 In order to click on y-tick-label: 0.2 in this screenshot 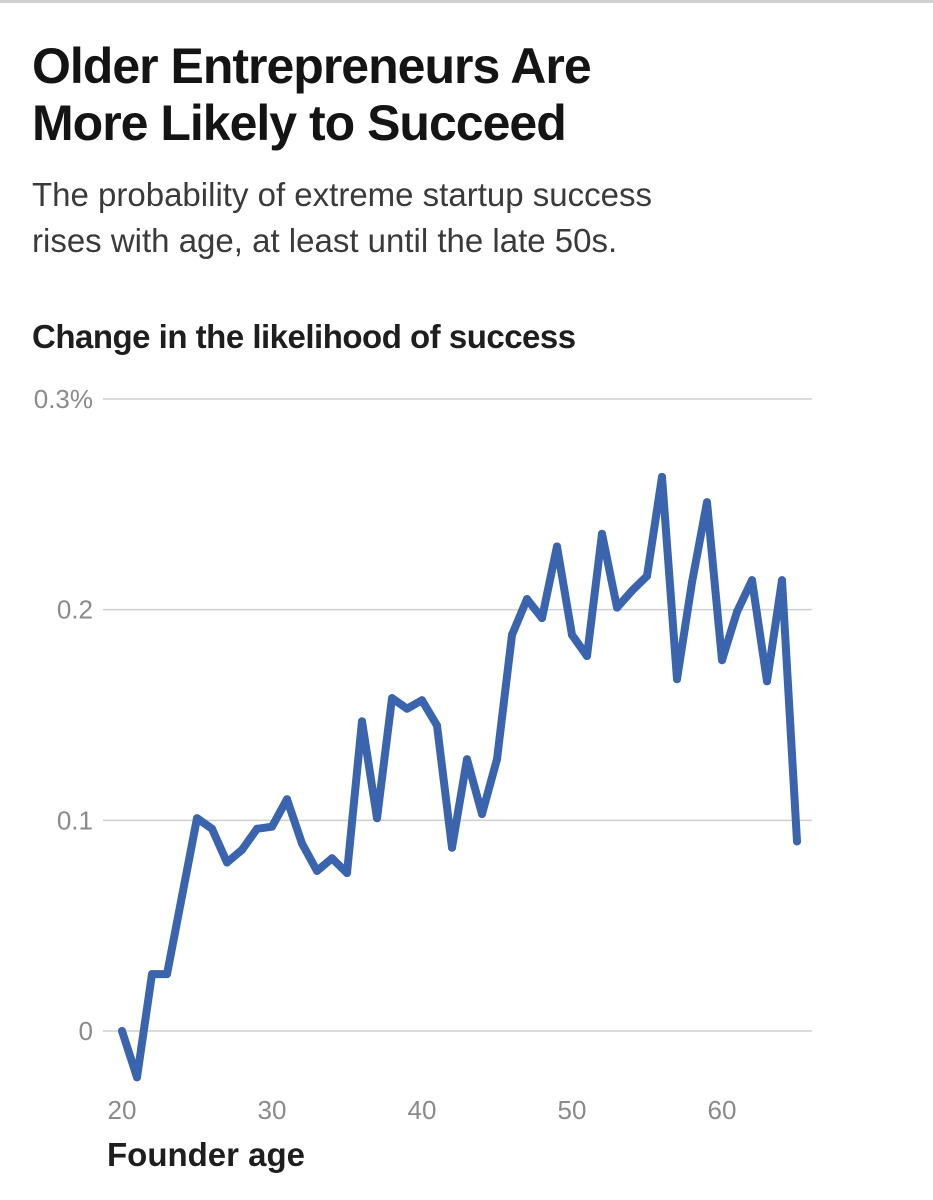, I will do `click(75, 610)`.